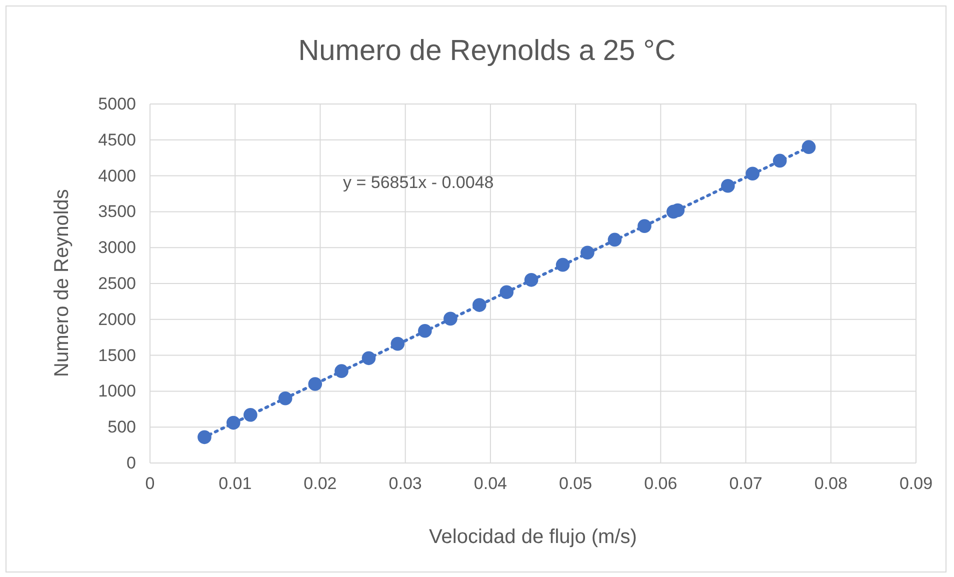 The image size is (954, 577). Describe the element at coordinates (405, 484) in the screenshot. I see `x-tick-label: 0.03` at that location.